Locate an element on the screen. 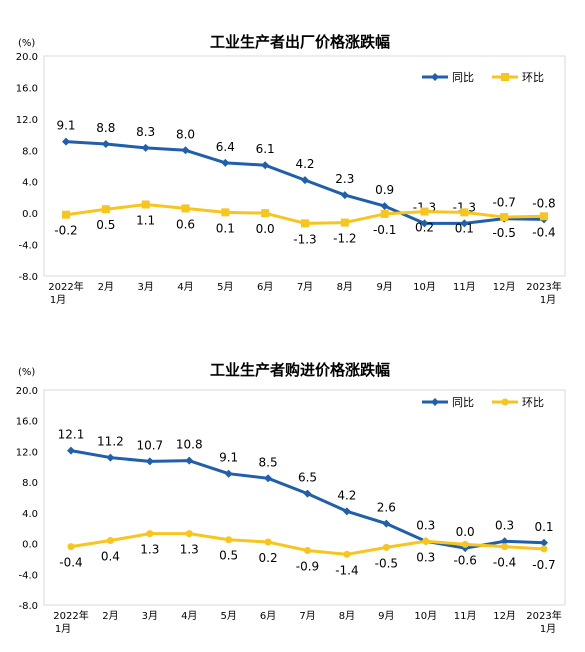  ppi-x-tick-label: 11月 is located at coordinates (464, 287).